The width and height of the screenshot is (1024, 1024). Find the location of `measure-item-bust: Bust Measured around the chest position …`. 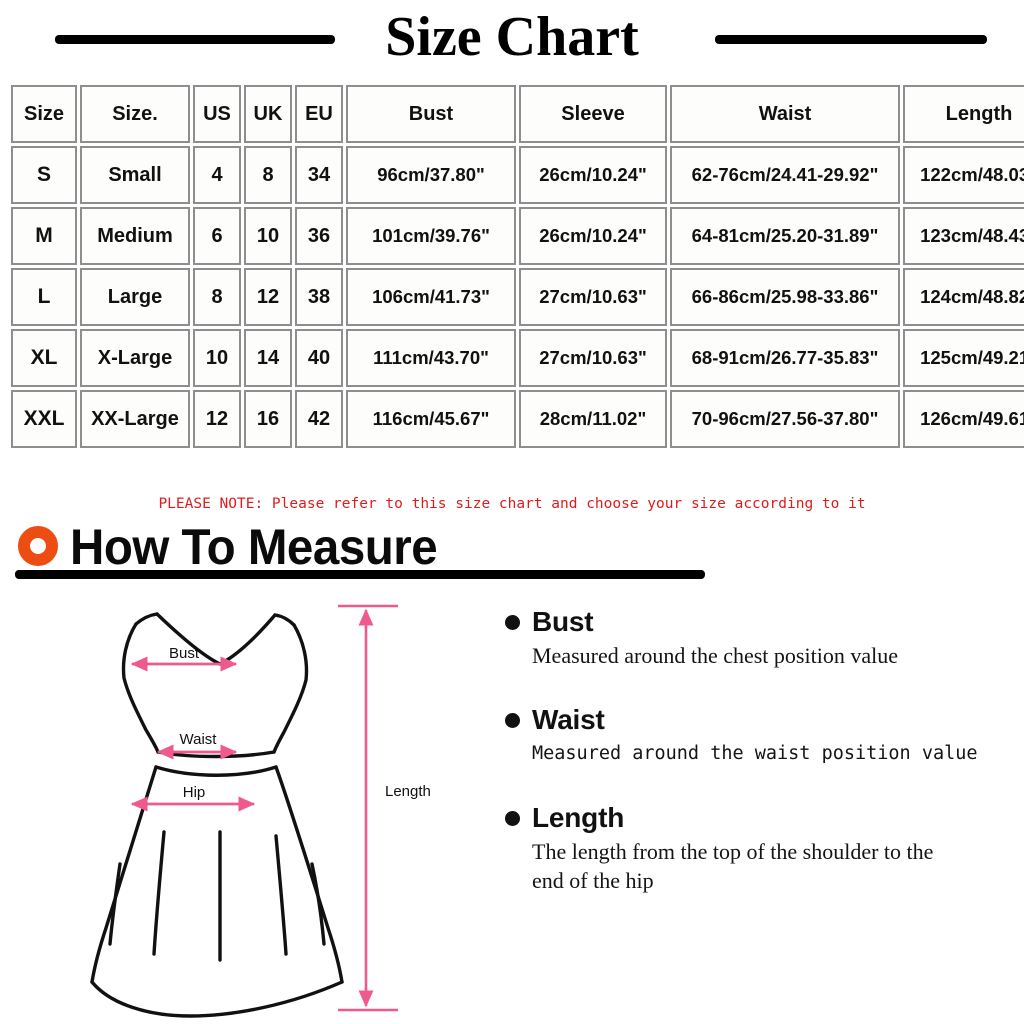

measure-item-bust: Bust Measured around the chest position … is located at coordinates (755, 638).